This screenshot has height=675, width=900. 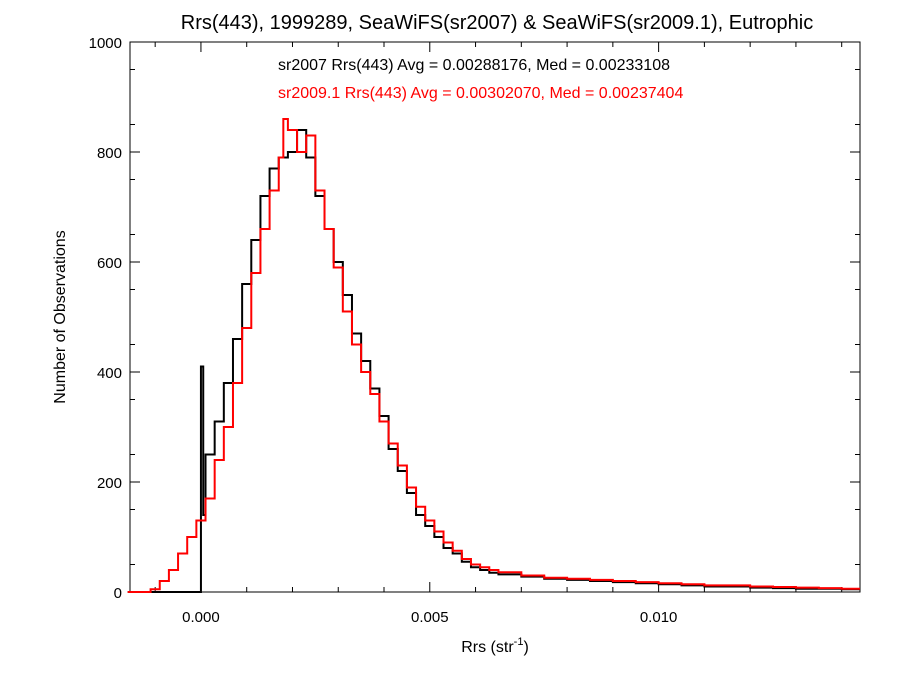 I want to click on x-tick-label: 0.010, so click(x=659, y=617).